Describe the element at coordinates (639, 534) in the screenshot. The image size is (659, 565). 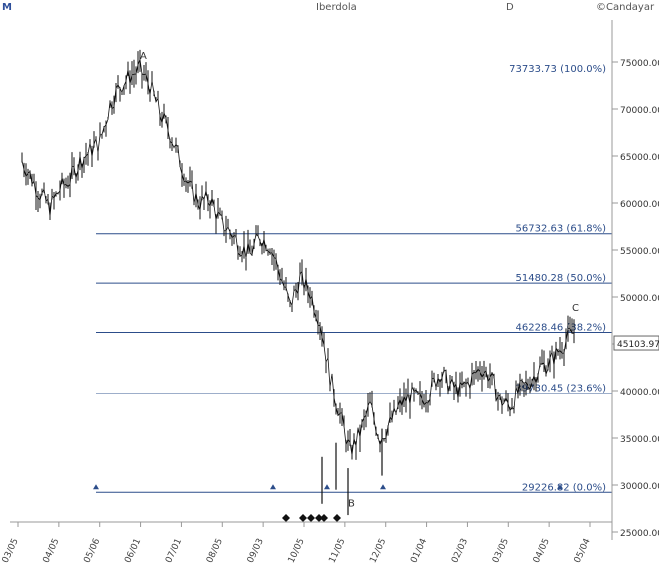
I see `y-tick-label: 25000.00` at that location.